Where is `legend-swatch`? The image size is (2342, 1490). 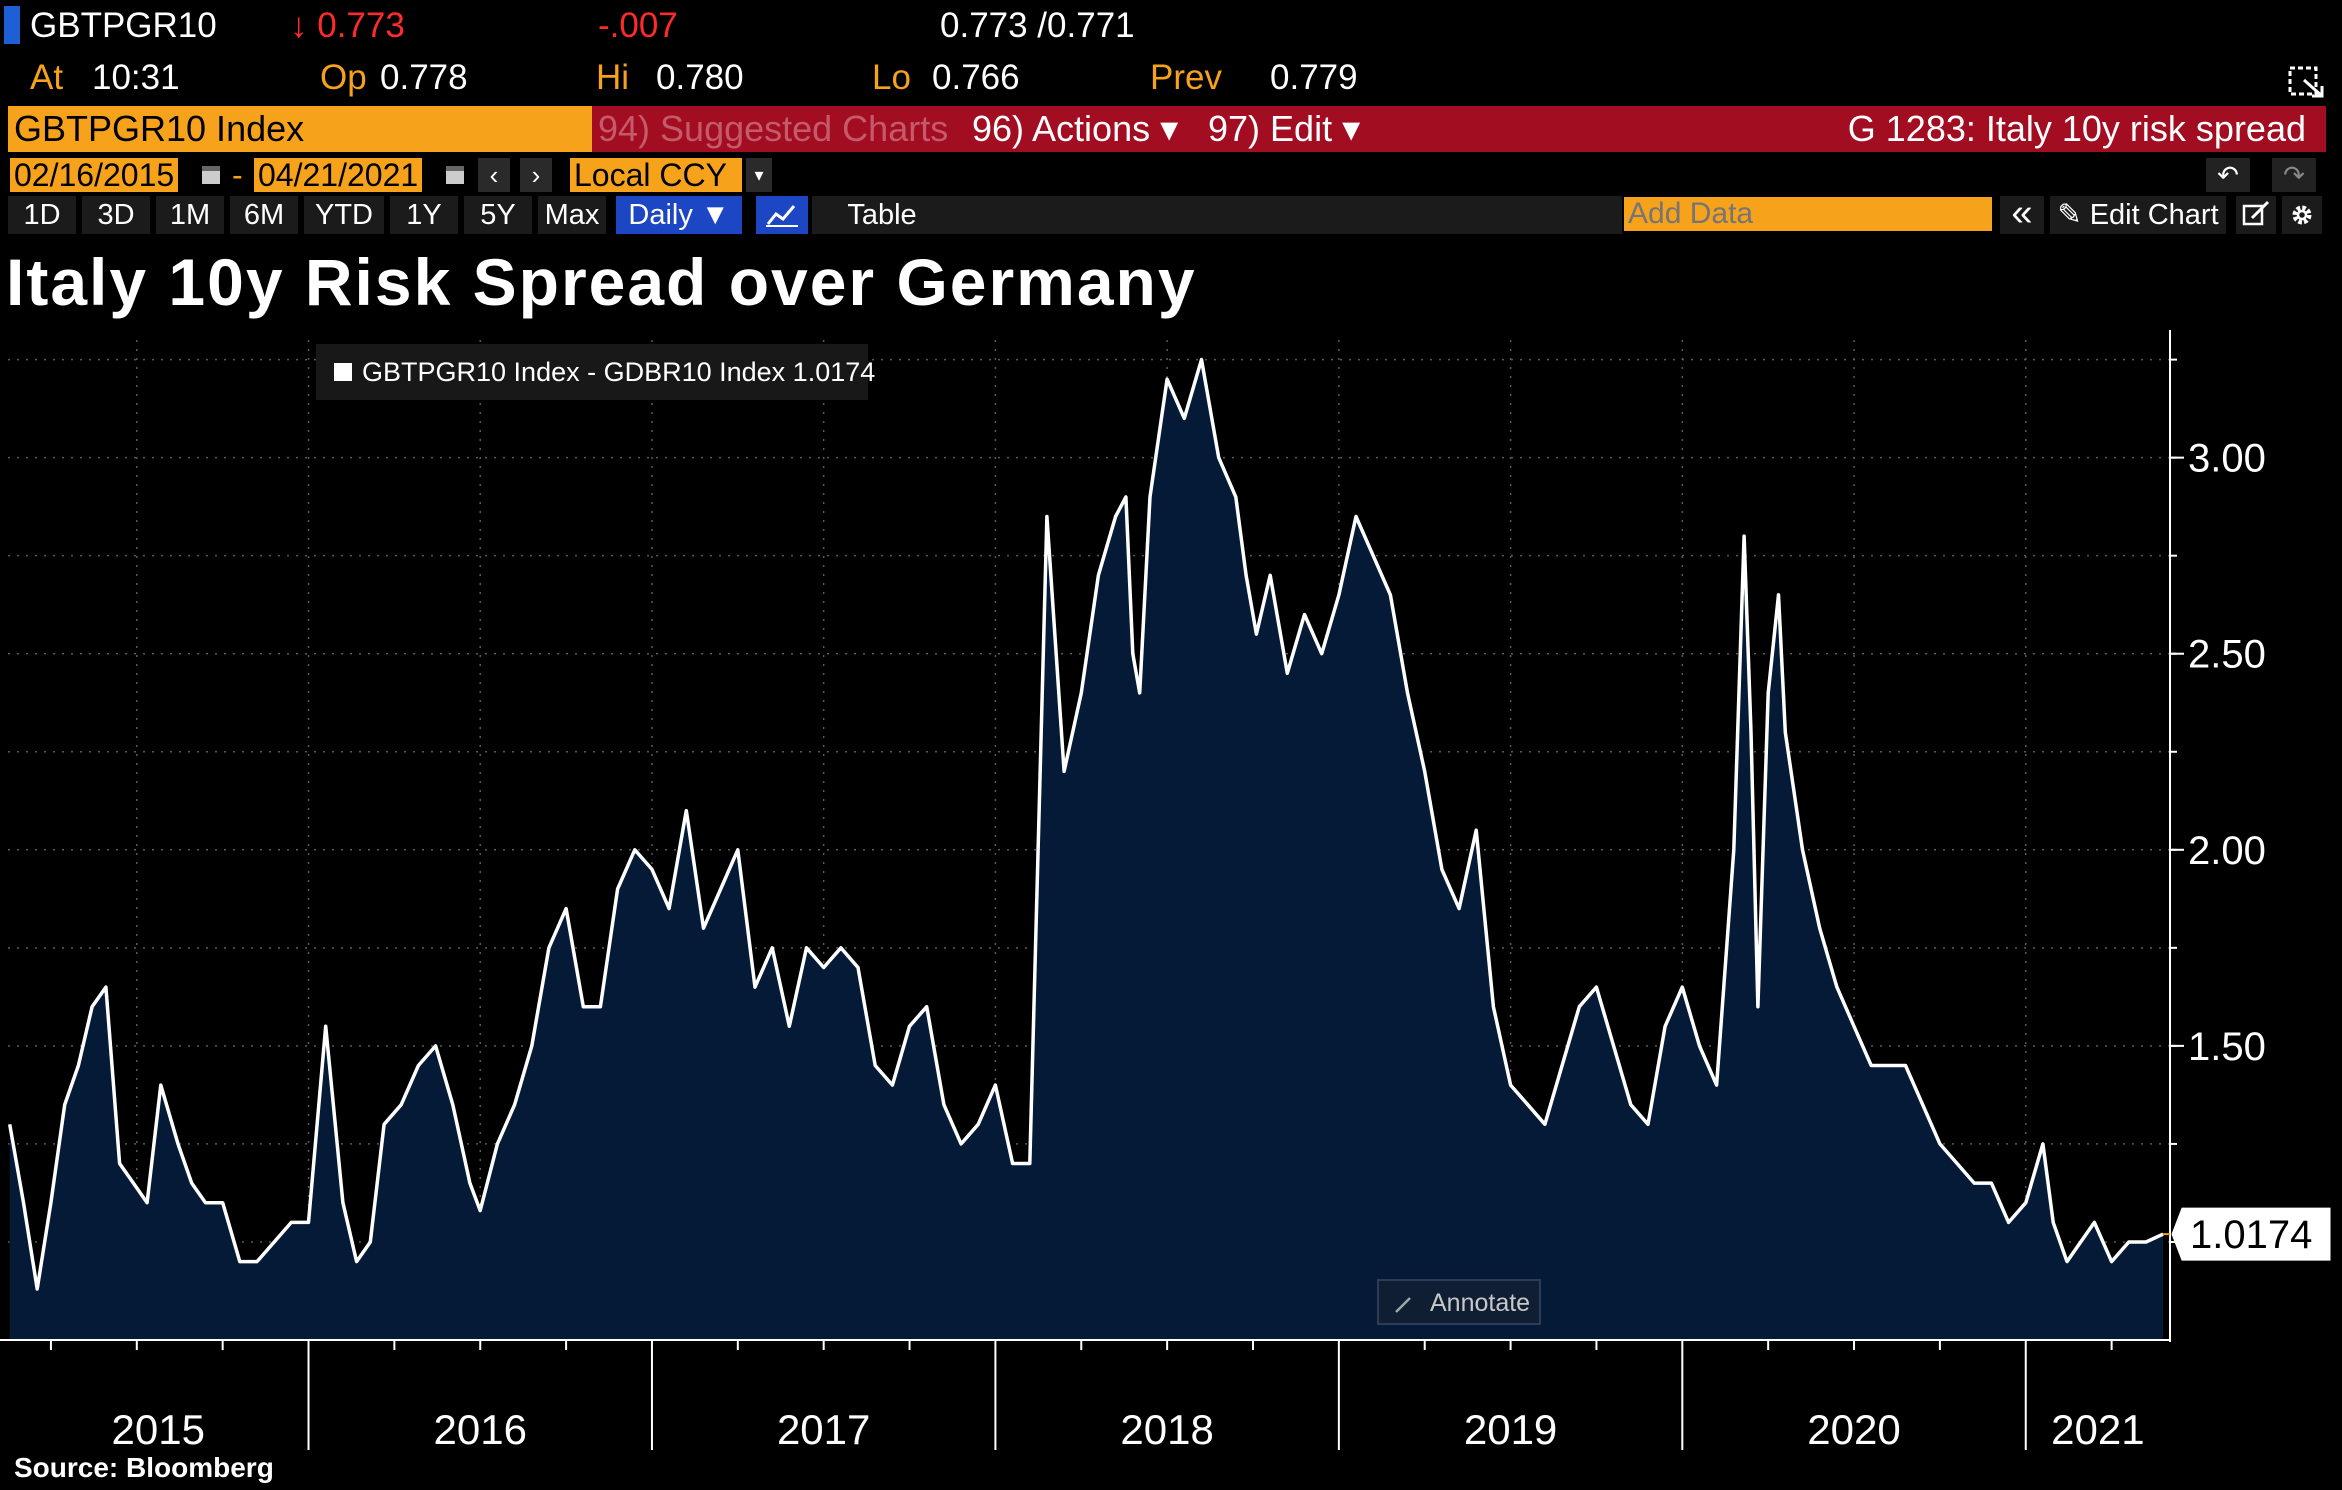 legend-swatch is located at coordinates (343, 372).